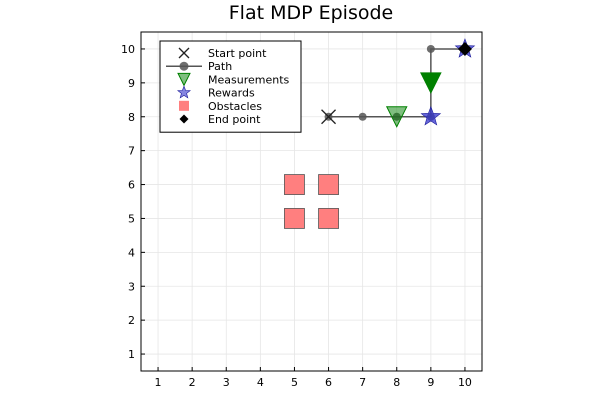 This screenshot has height=400, width=600. Describe the element at coordinates (184, 92) in the screenshot. I see `legend-reward-marker` at that location.